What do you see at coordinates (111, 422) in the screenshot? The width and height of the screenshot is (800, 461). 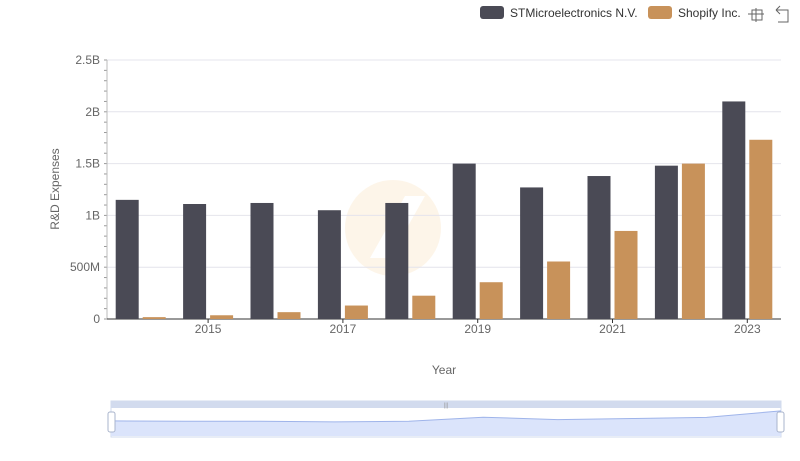 I see `slider-handle-left` at bounding box center [111, 422].